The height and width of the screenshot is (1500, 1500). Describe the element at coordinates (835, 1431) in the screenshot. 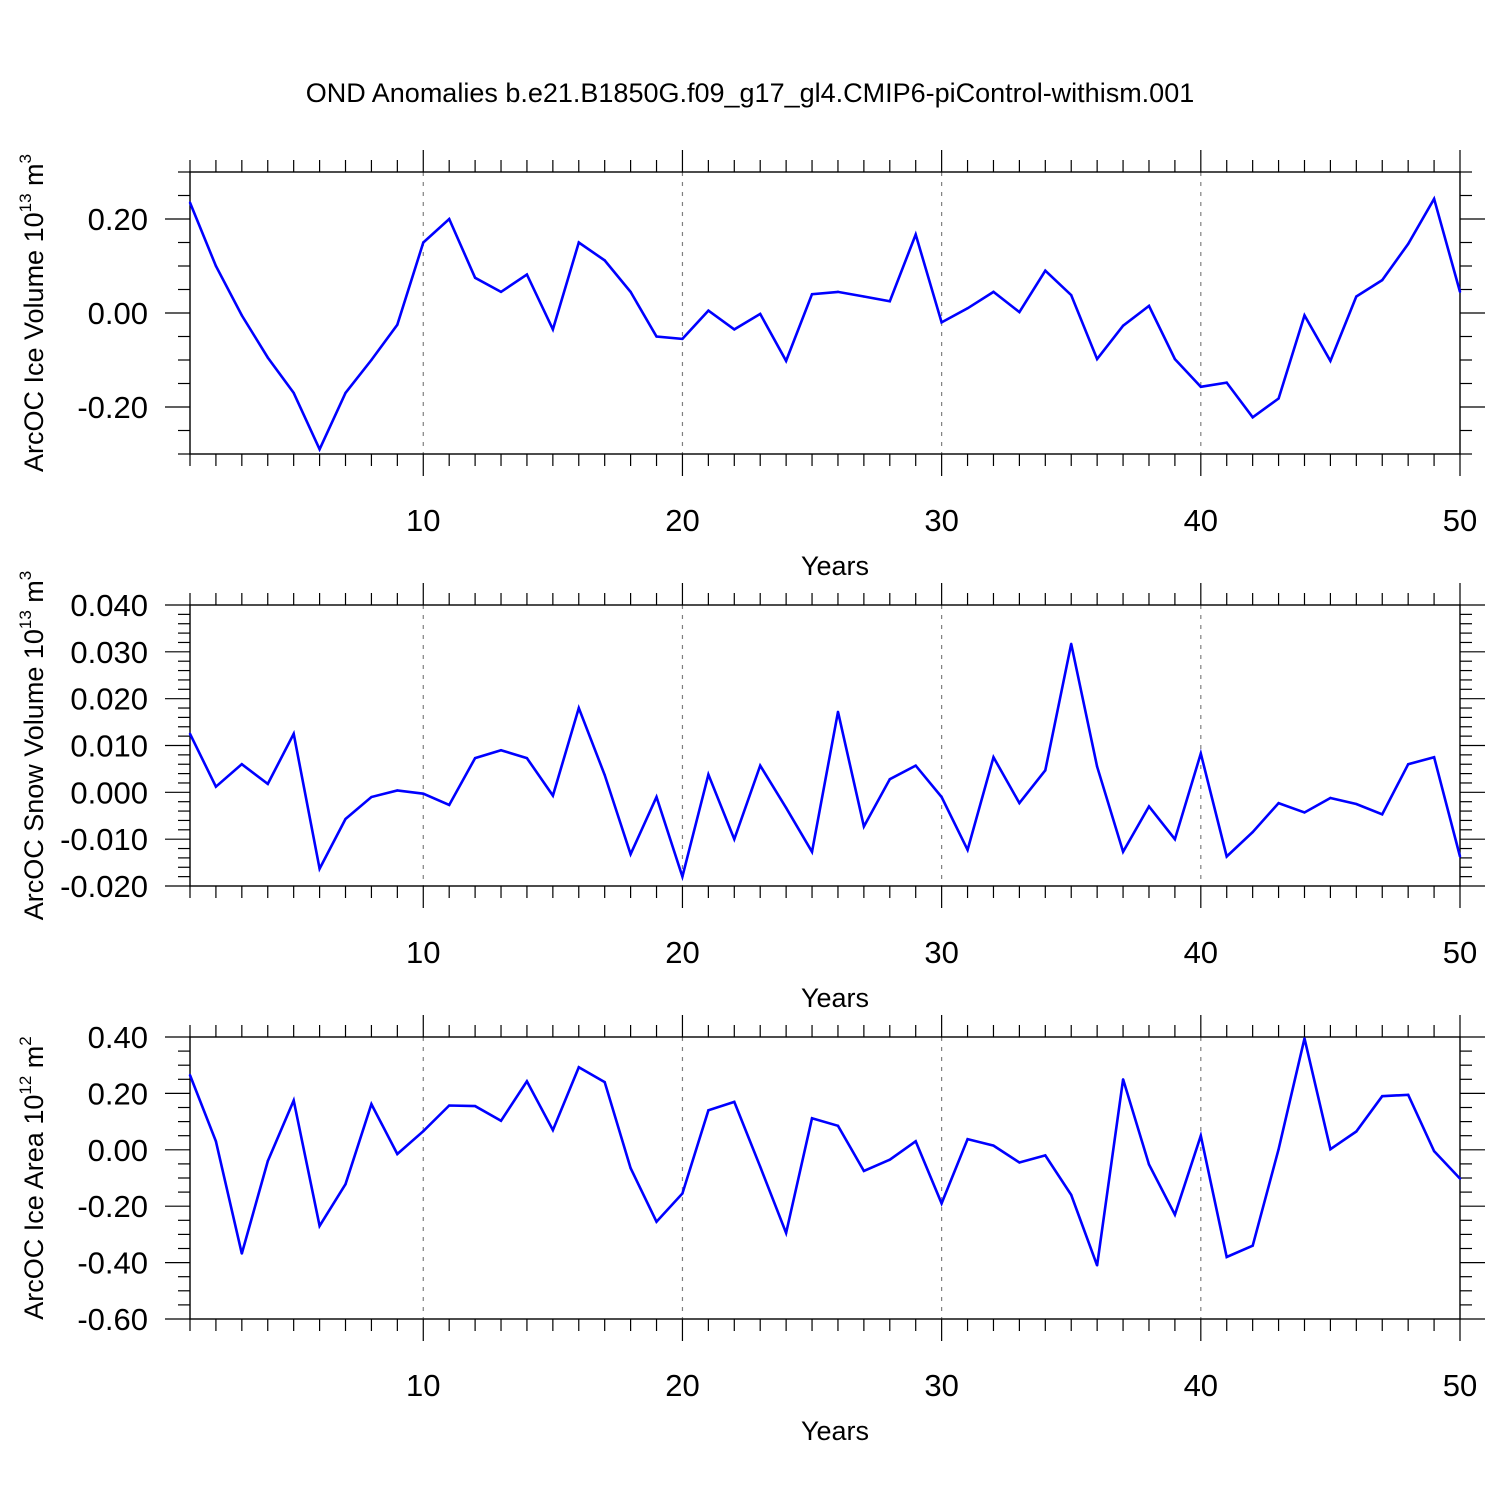

I see `x-axis-title: Years` at that location.